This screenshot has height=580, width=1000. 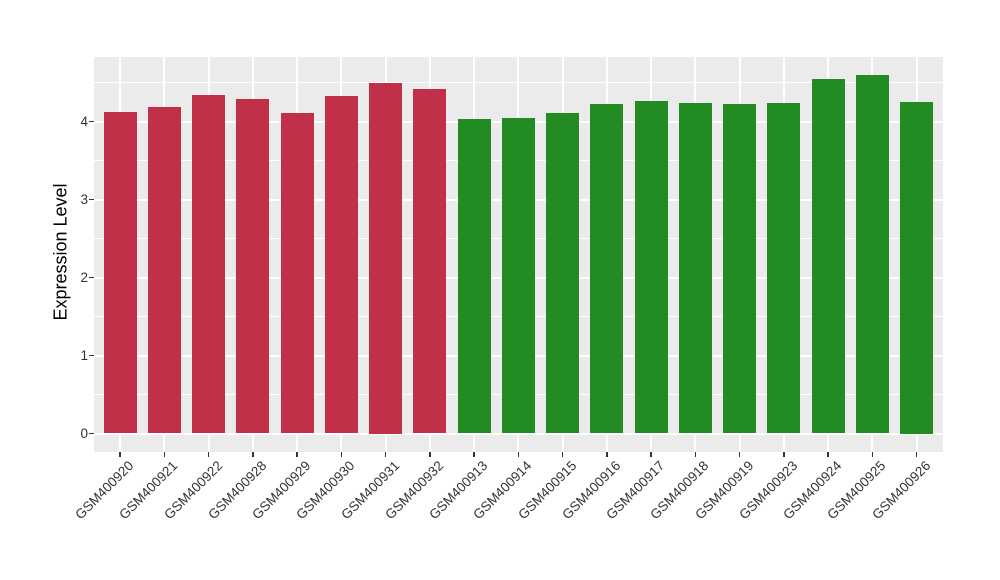 I want to click on bar-GSM400913, so click(x=474, y=276).